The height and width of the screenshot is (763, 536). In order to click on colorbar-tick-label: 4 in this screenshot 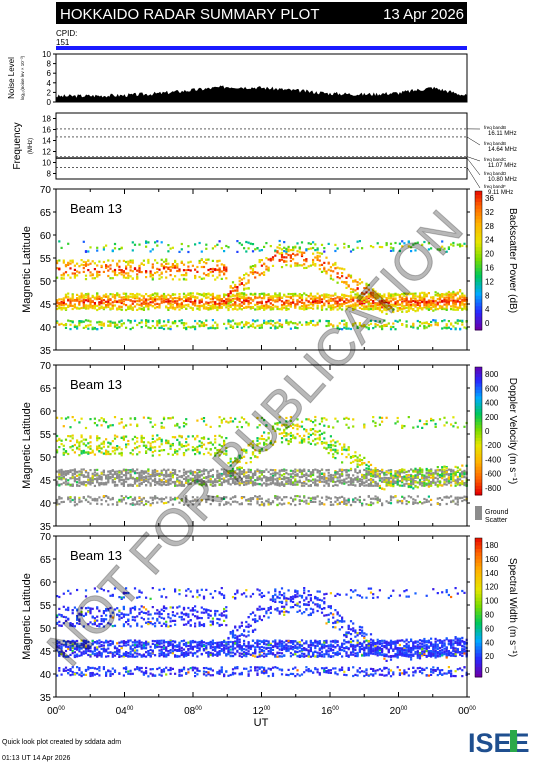, I will do `click(487, 309)`.